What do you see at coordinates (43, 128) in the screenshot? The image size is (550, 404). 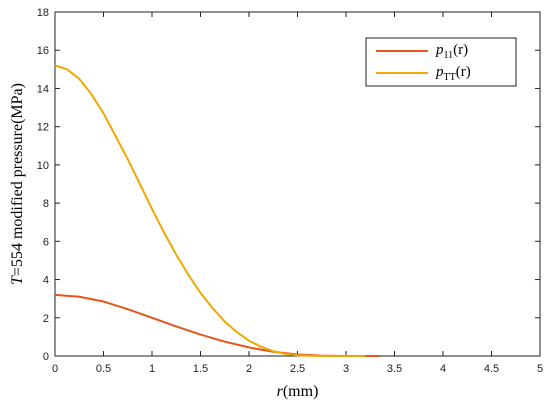 I see `y-tick-label: 12` at bounding box center [43, 128].